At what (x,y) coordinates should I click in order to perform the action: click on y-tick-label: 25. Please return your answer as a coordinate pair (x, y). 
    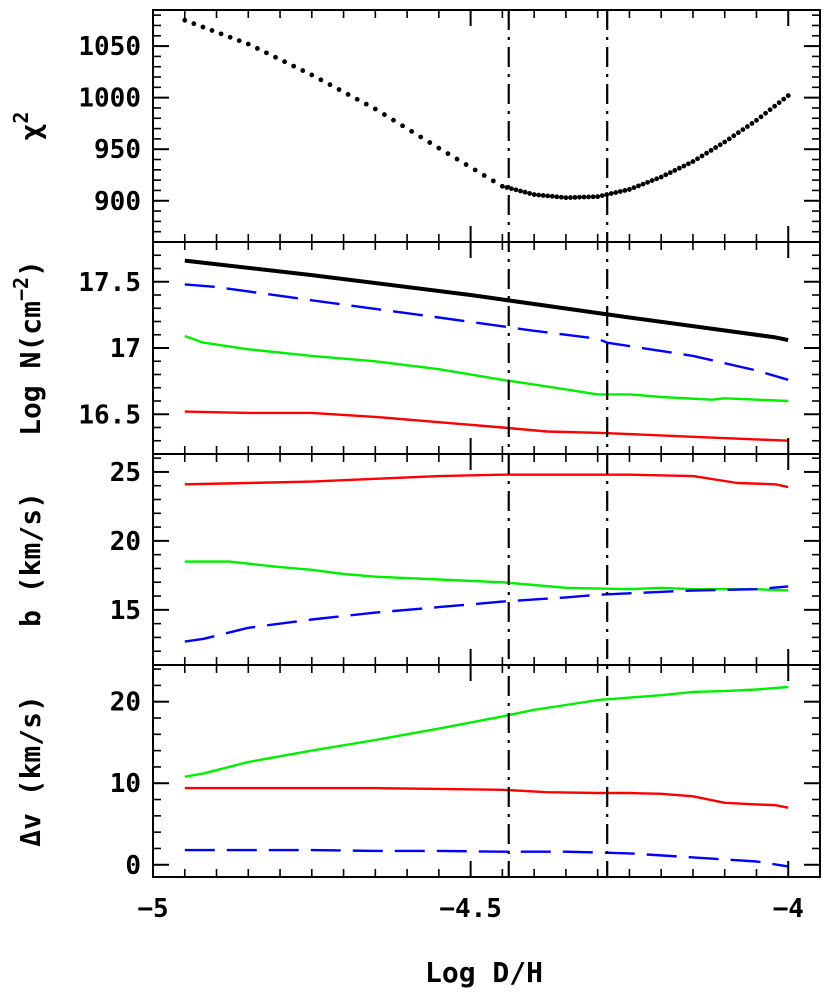
    Looking at the image, I should click on (125, 473).